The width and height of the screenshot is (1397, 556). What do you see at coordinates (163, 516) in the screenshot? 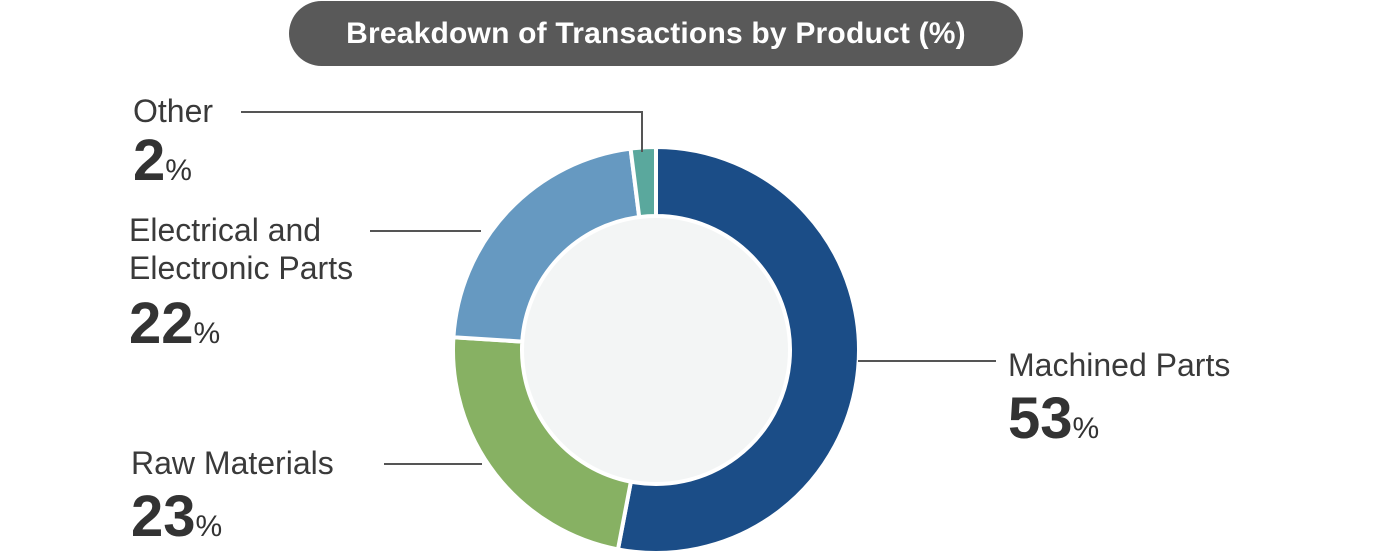
I see `slice-value-number-raw-materials: 23` at bounding box center [163, 516].